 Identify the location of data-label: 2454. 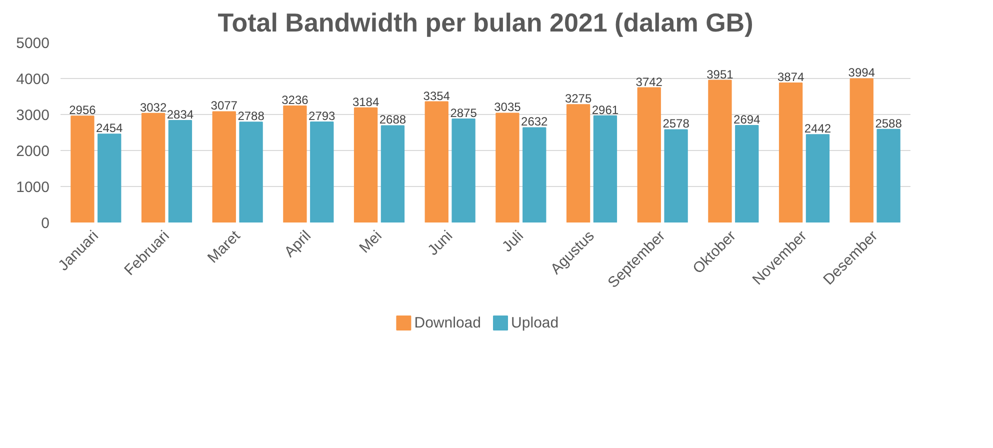
(110, 128).